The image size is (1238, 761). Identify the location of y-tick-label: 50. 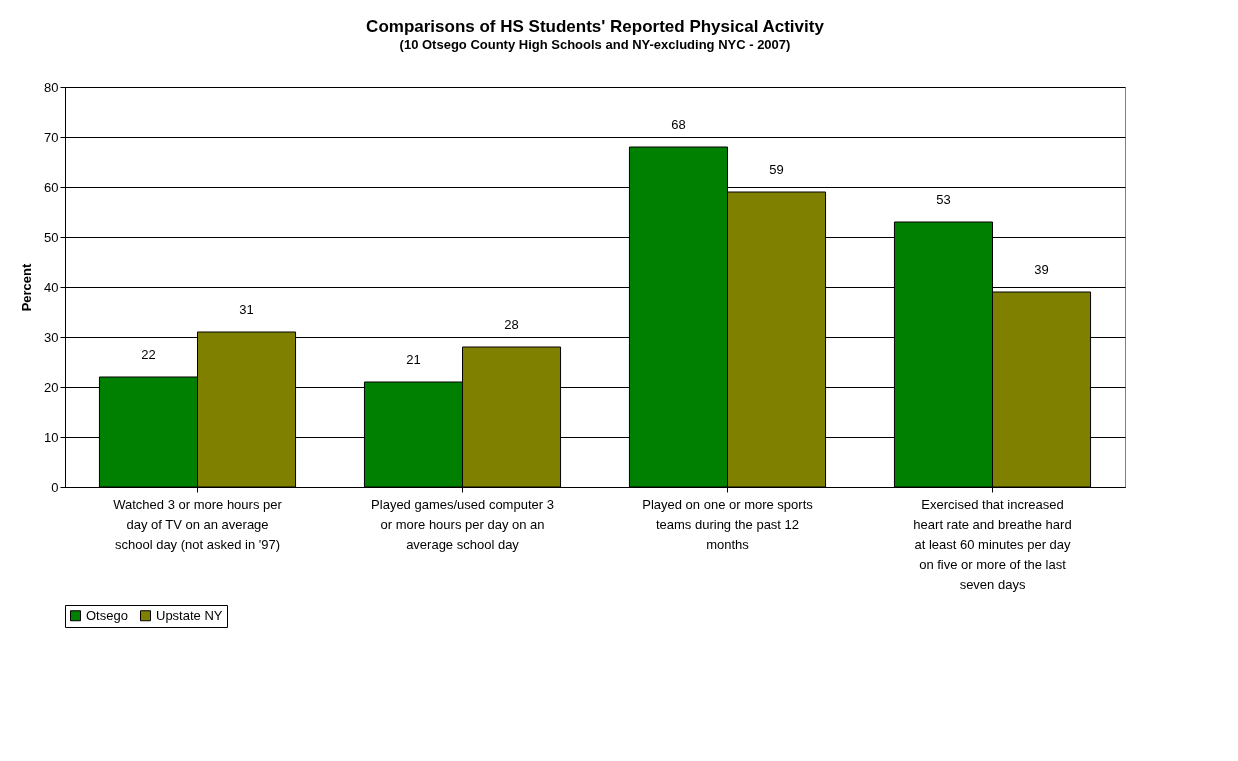
(51, 237).